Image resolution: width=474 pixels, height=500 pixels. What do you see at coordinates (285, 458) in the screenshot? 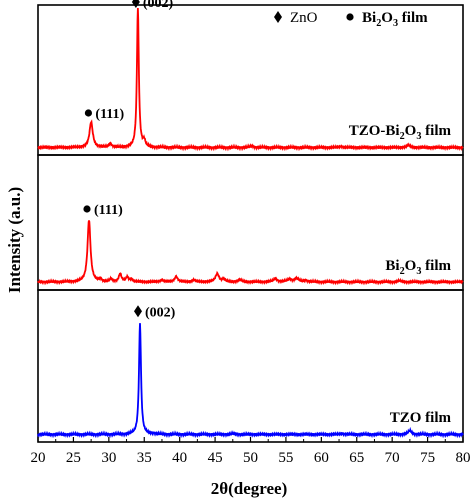
I see `x-tick-label: 55` at bounding box center [285, 458].